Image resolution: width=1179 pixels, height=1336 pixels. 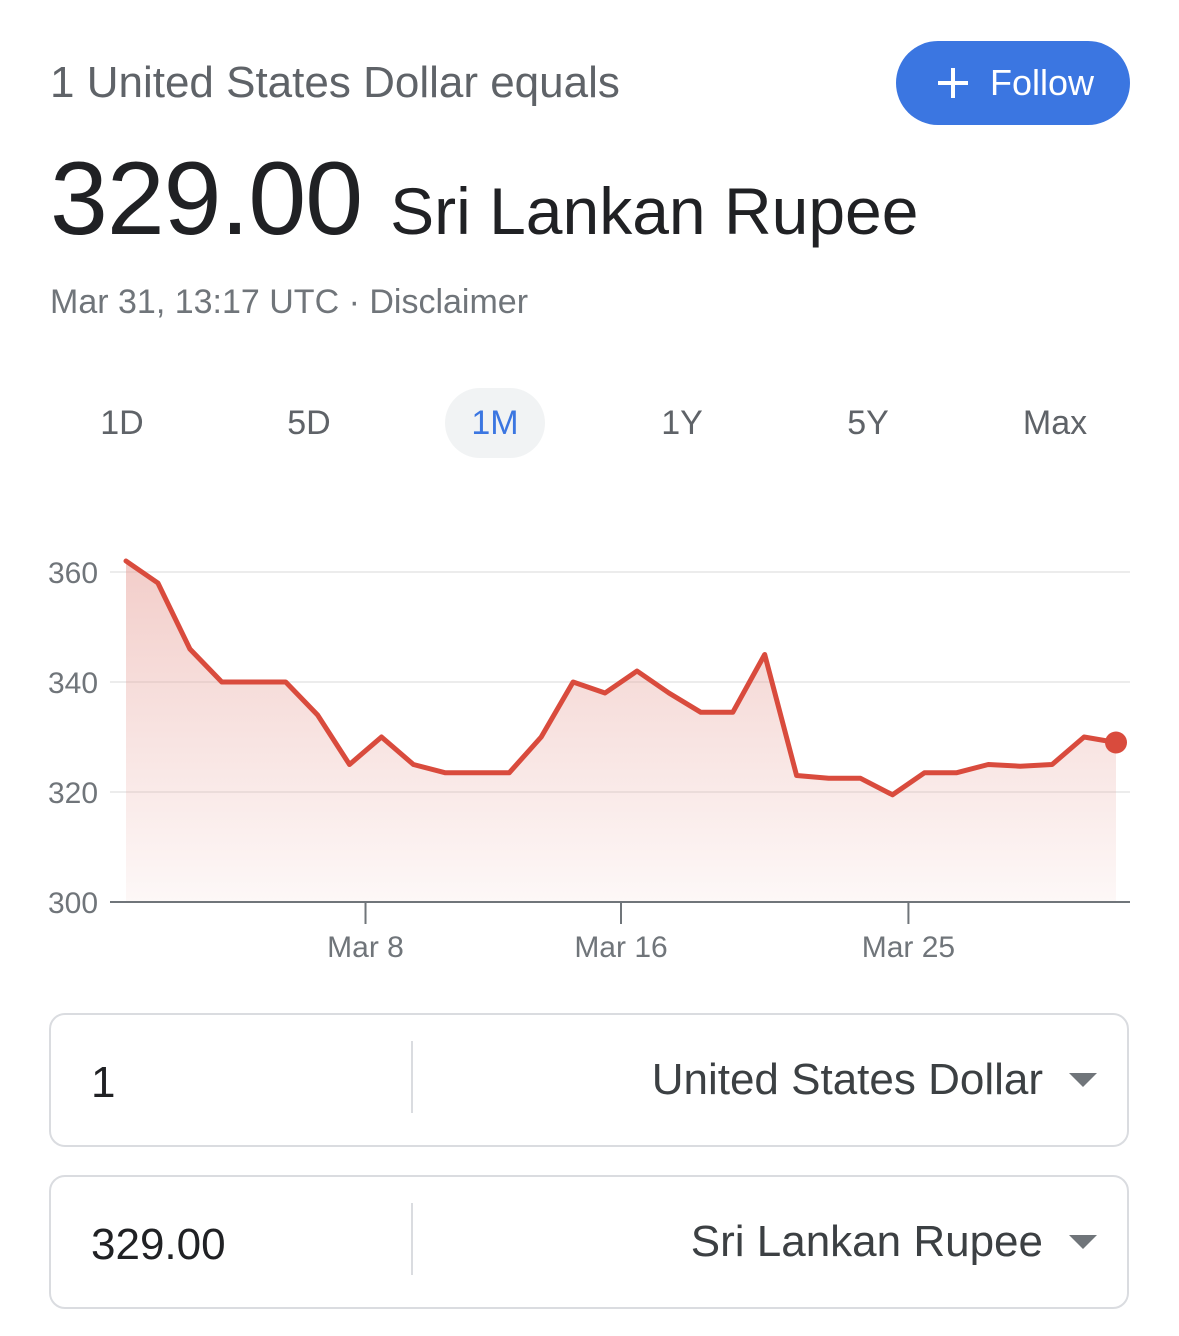 I want to click on to-currency-select: Sri Lankan Rupee, so click(x=777, y=1242).